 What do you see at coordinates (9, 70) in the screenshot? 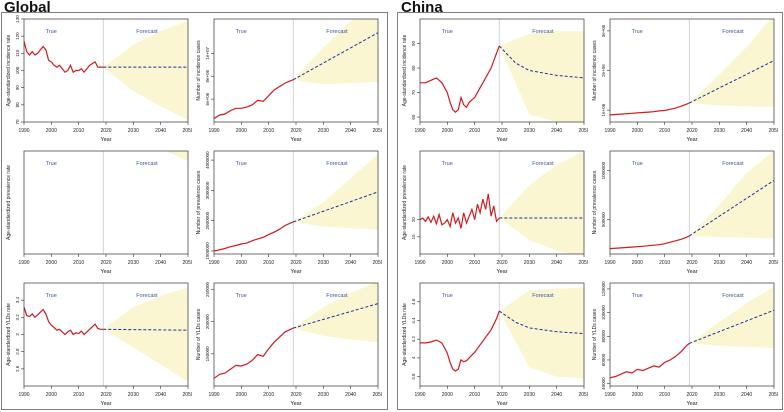
I see `y-axis-label: Age-standardized incidence rate` at bounding box center [9, 70].